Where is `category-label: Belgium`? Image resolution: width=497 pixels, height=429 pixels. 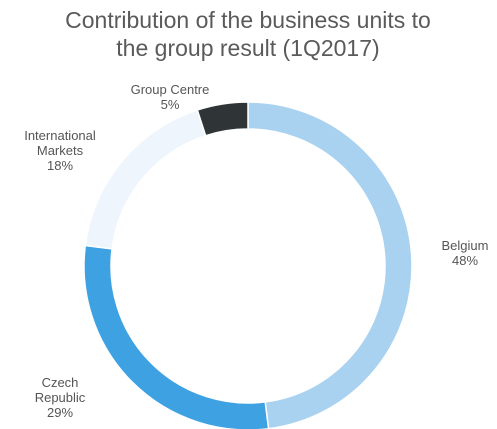 category-label: Belgium is located at coordinates (465, 245).